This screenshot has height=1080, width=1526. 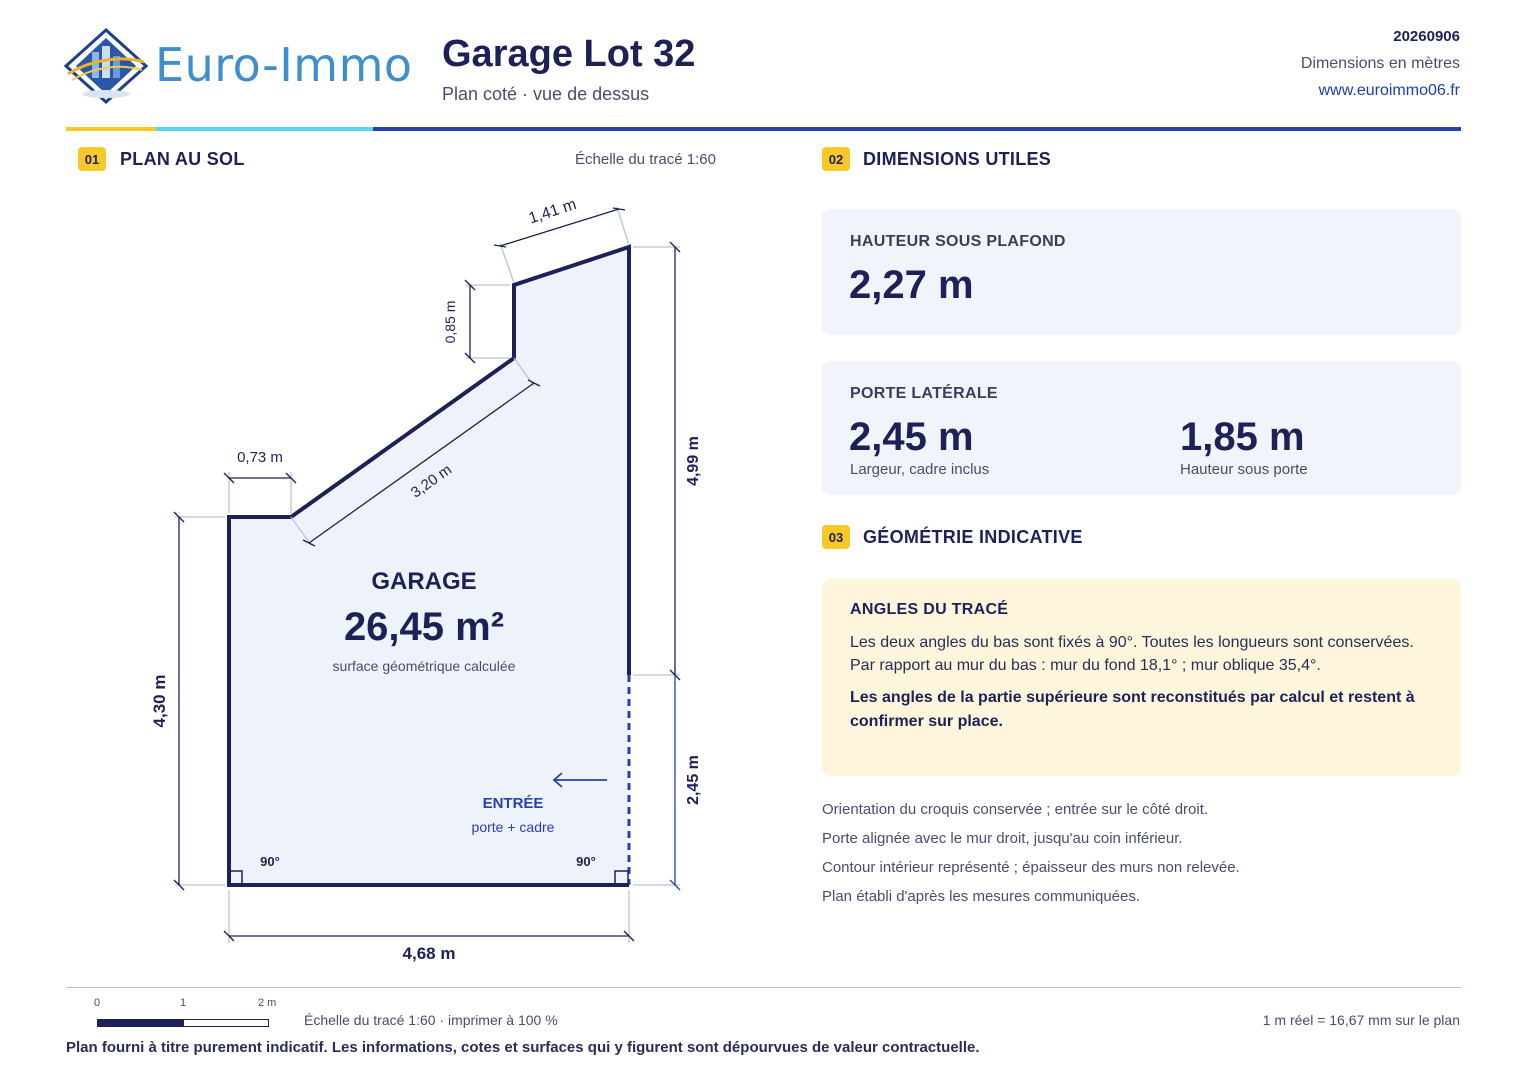 What do you see at coordinates (513, 827) in the screenshot?
I see `entry-caption: porte + cadre` at bounding box center [513, 827].